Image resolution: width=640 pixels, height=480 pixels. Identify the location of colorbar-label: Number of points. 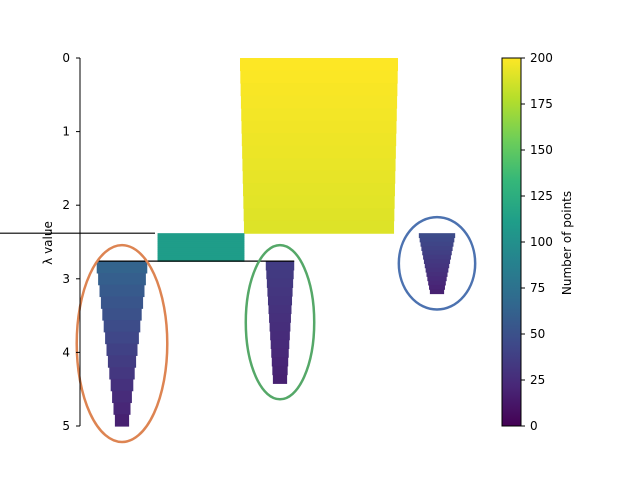
(567, 243).